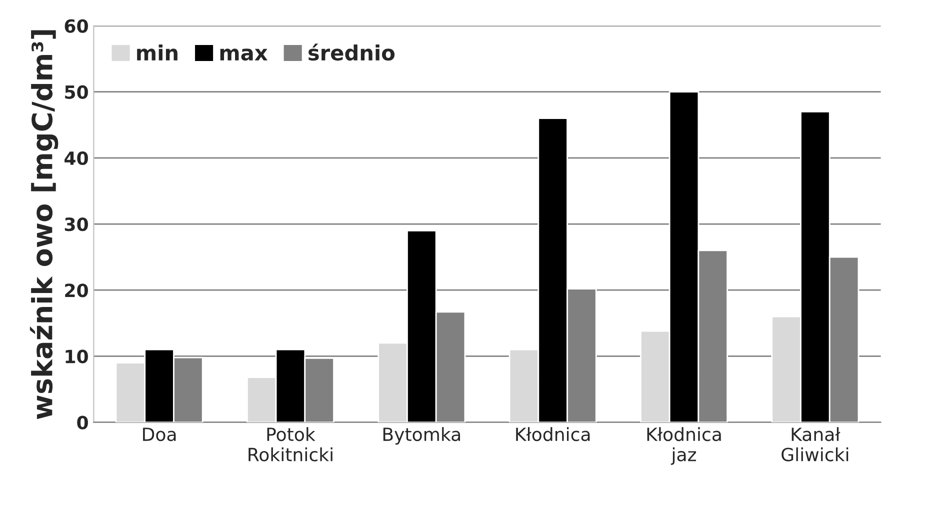 The height and width of the screenshot is (515, 937). I want to click on y-tick-label: 10, so click(77, 357).